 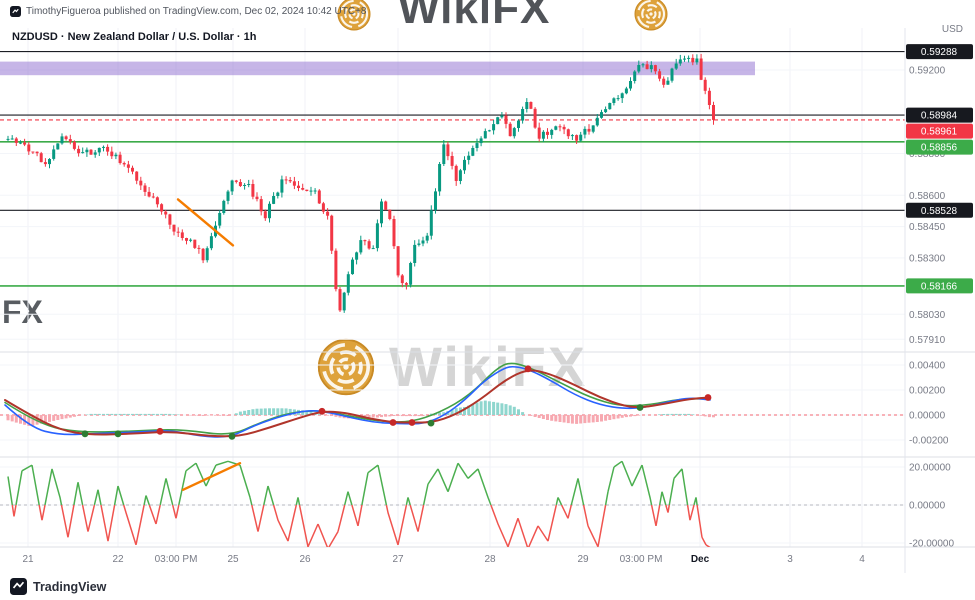 What do you see at coordinates (352, 483) in the screenshot?
I see `oscillator-line-up` at bounding box center [352, 483].